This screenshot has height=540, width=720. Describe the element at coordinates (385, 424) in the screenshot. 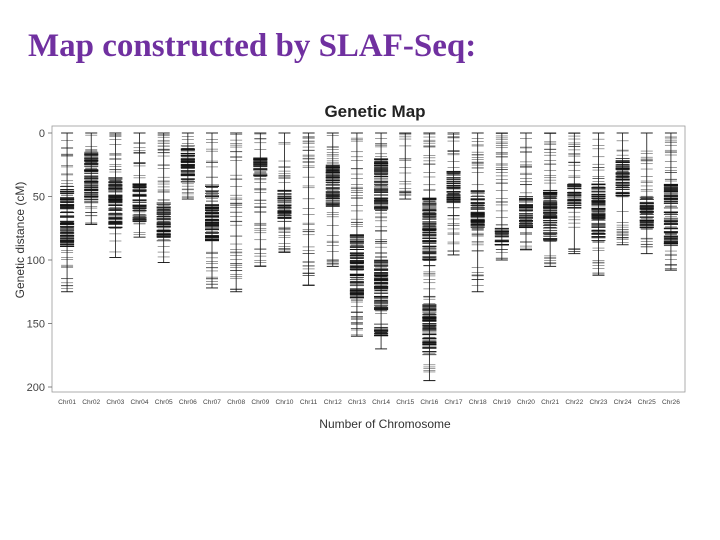

I see `x-axis-label: Number of Chromosome` at that location.